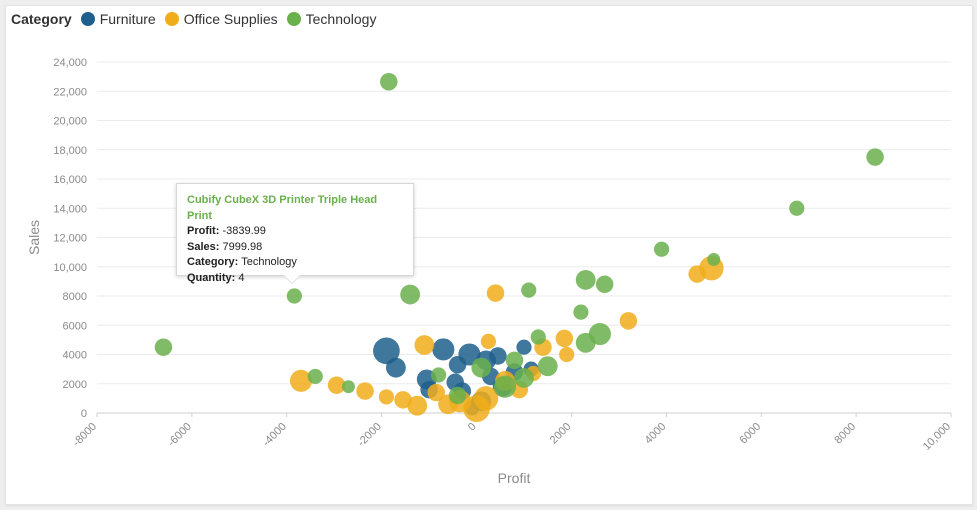  What do you see at coordinates (75, 326) in the screenshot?
I see `y-tick-label: 6000` at bounding box center [75, 326].